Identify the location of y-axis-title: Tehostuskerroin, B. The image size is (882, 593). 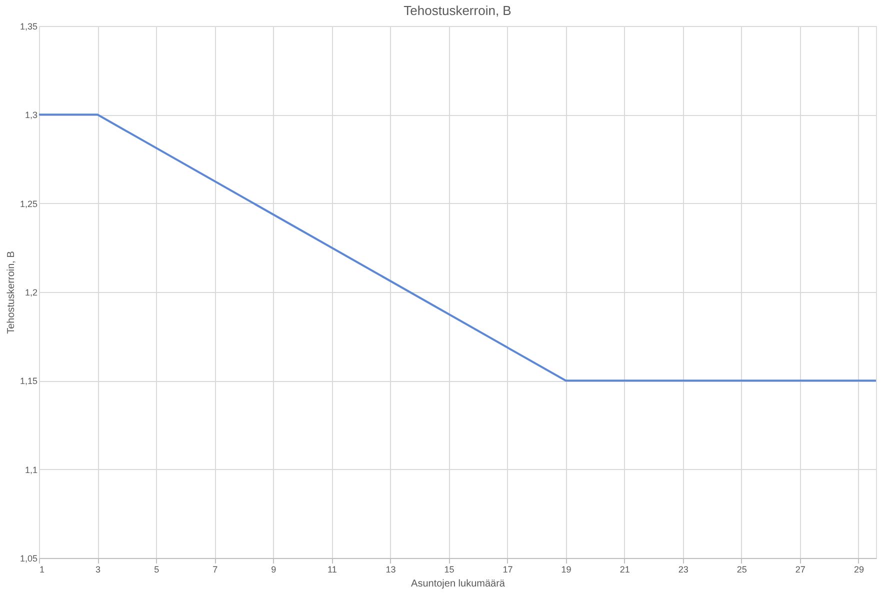
(11, 292).